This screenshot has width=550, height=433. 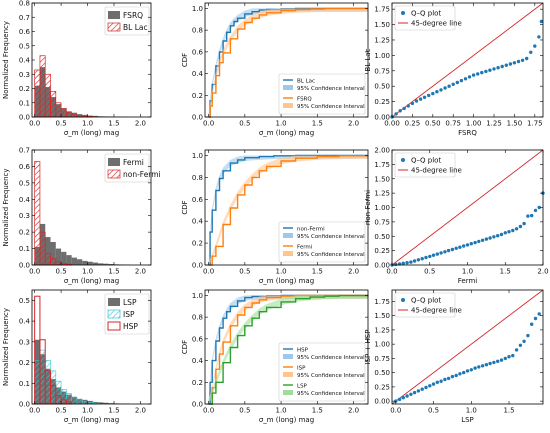 I want to click on y-tick-label-1: 0.25, so click(x=382, y=387).